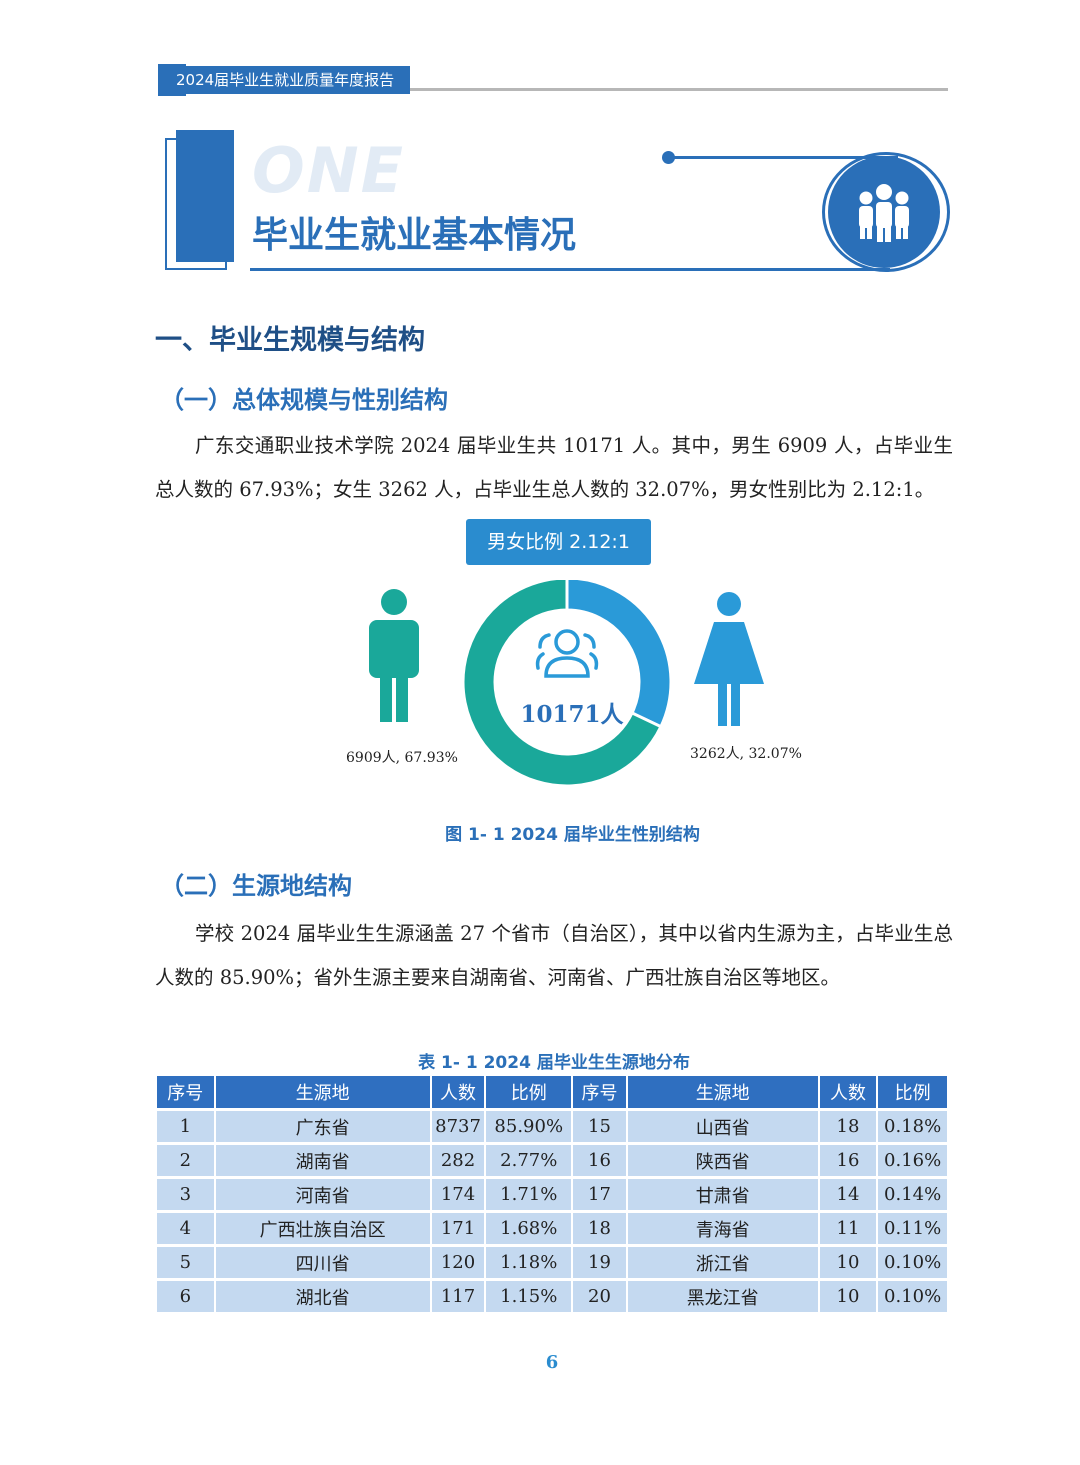 Image resolution: width=1080 pixels, height=1465 pixels. I want to click on table-row: 1 广东省 8737 85.90% 15 山西省 18 0.18%, so click(552, 1128).